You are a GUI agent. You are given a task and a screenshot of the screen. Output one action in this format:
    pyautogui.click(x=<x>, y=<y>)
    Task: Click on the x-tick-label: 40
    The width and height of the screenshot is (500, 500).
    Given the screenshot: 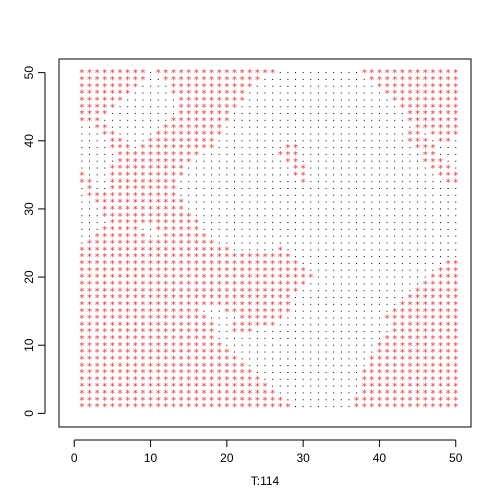 What is the action you would take?
    pyautogui.click(x=380, y=458)
    